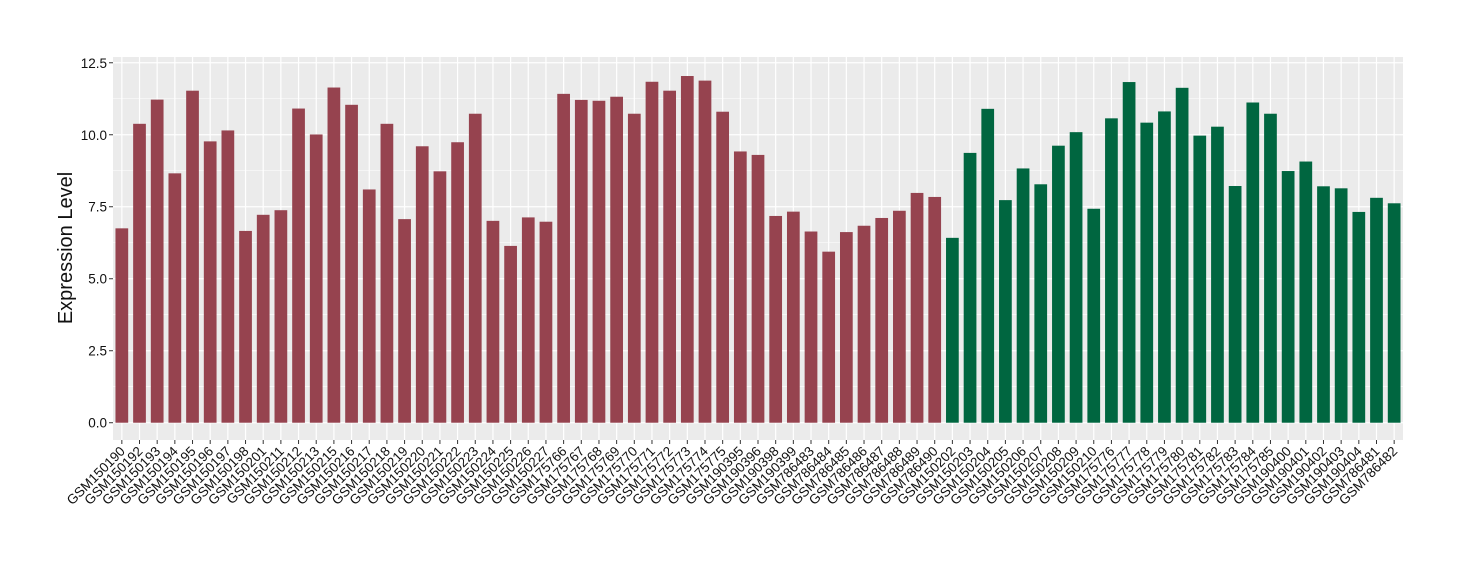  Describe the element at coordinates (1253, 262) in the screenshot. I see `bar-GSM175784` at that location.